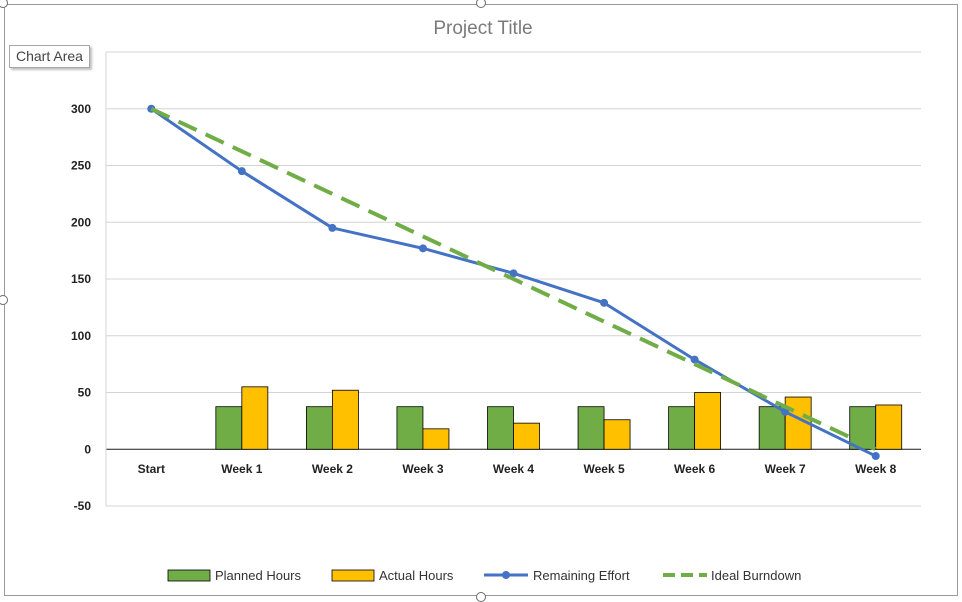  I want to click on resize-handle-left-middle, so click(4, 300).